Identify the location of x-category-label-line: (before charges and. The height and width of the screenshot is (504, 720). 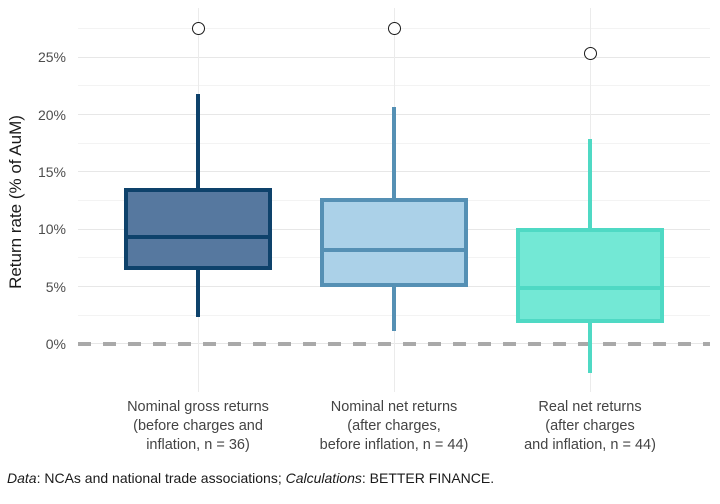
(198, 426).